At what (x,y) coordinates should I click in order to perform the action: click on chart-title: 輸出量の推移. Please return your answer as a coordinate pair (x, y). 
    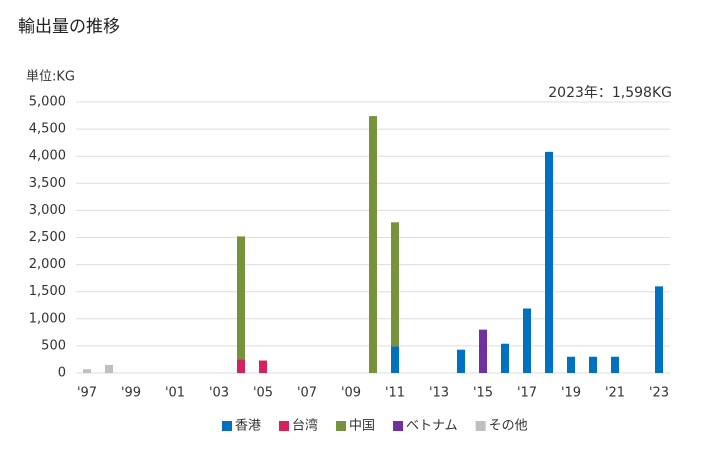
    Looking at the image, I should click on (69, 27).